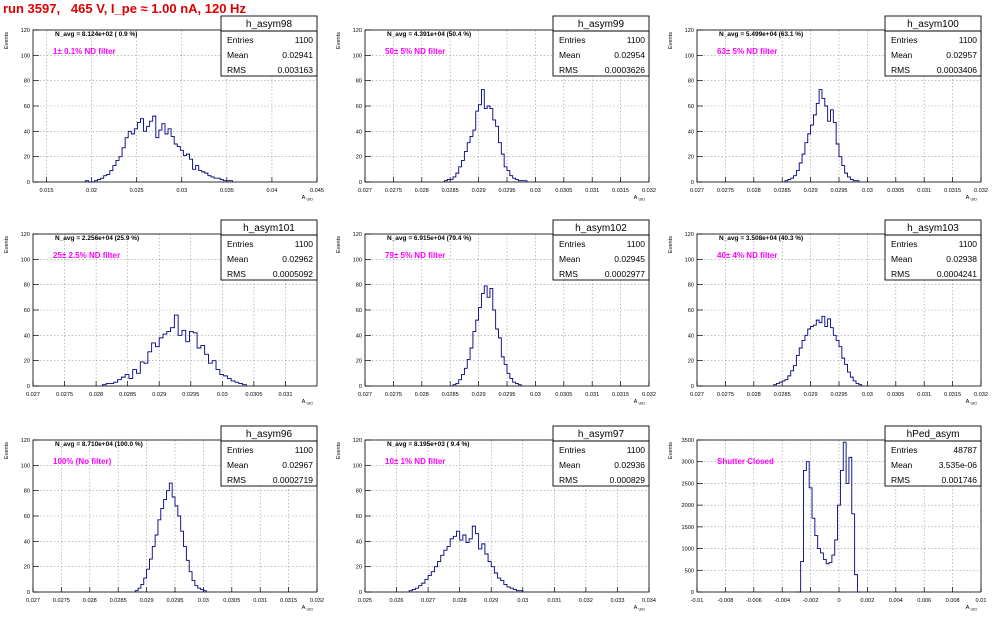  Describe the element at coordinates (317, 191) in the screenshot. I see `x-tick-label: 0.045` at that location.